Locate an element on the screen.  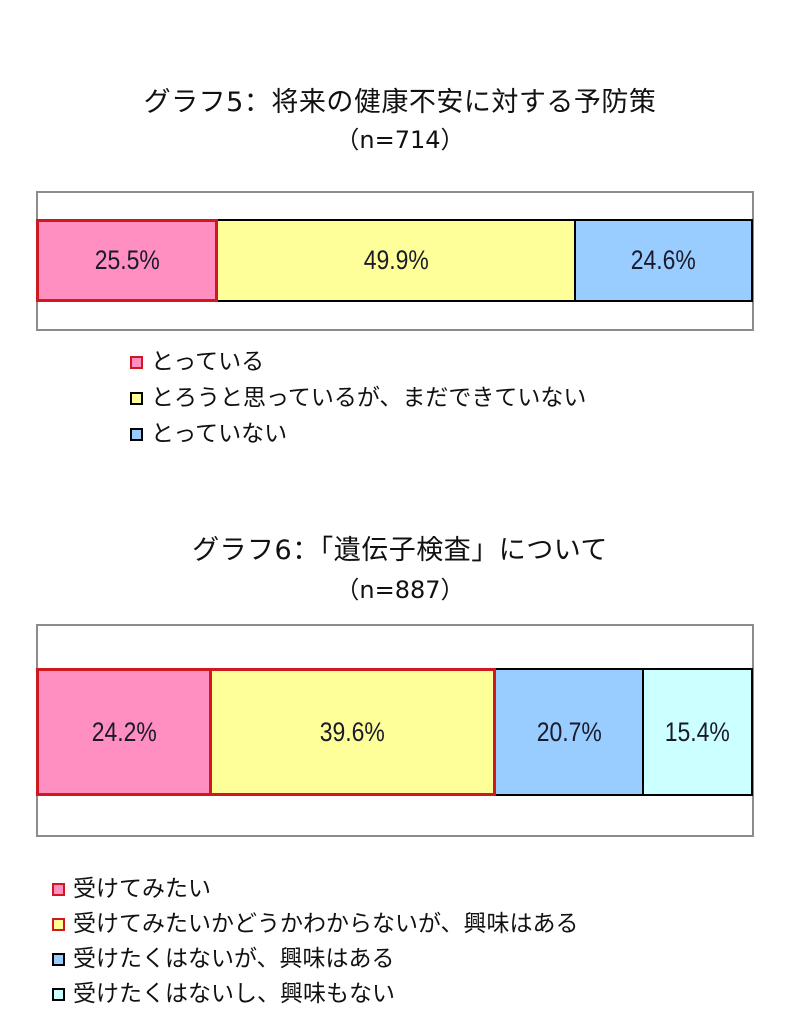
chart5-stacked-bar: 25.5% 49.9% 24.6% is located at coordinates (394, 260).